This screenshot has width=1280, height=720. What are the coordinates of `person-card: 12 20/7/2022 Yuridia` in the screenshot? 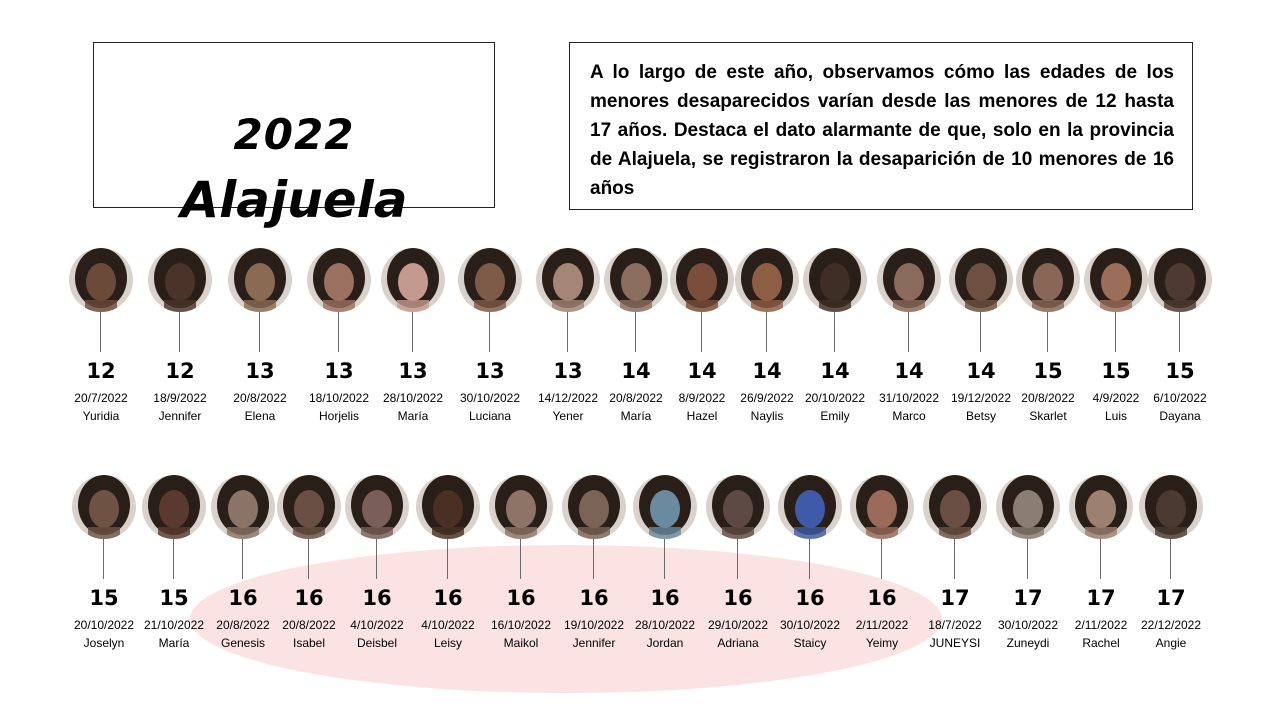 It's located at (101, 348).